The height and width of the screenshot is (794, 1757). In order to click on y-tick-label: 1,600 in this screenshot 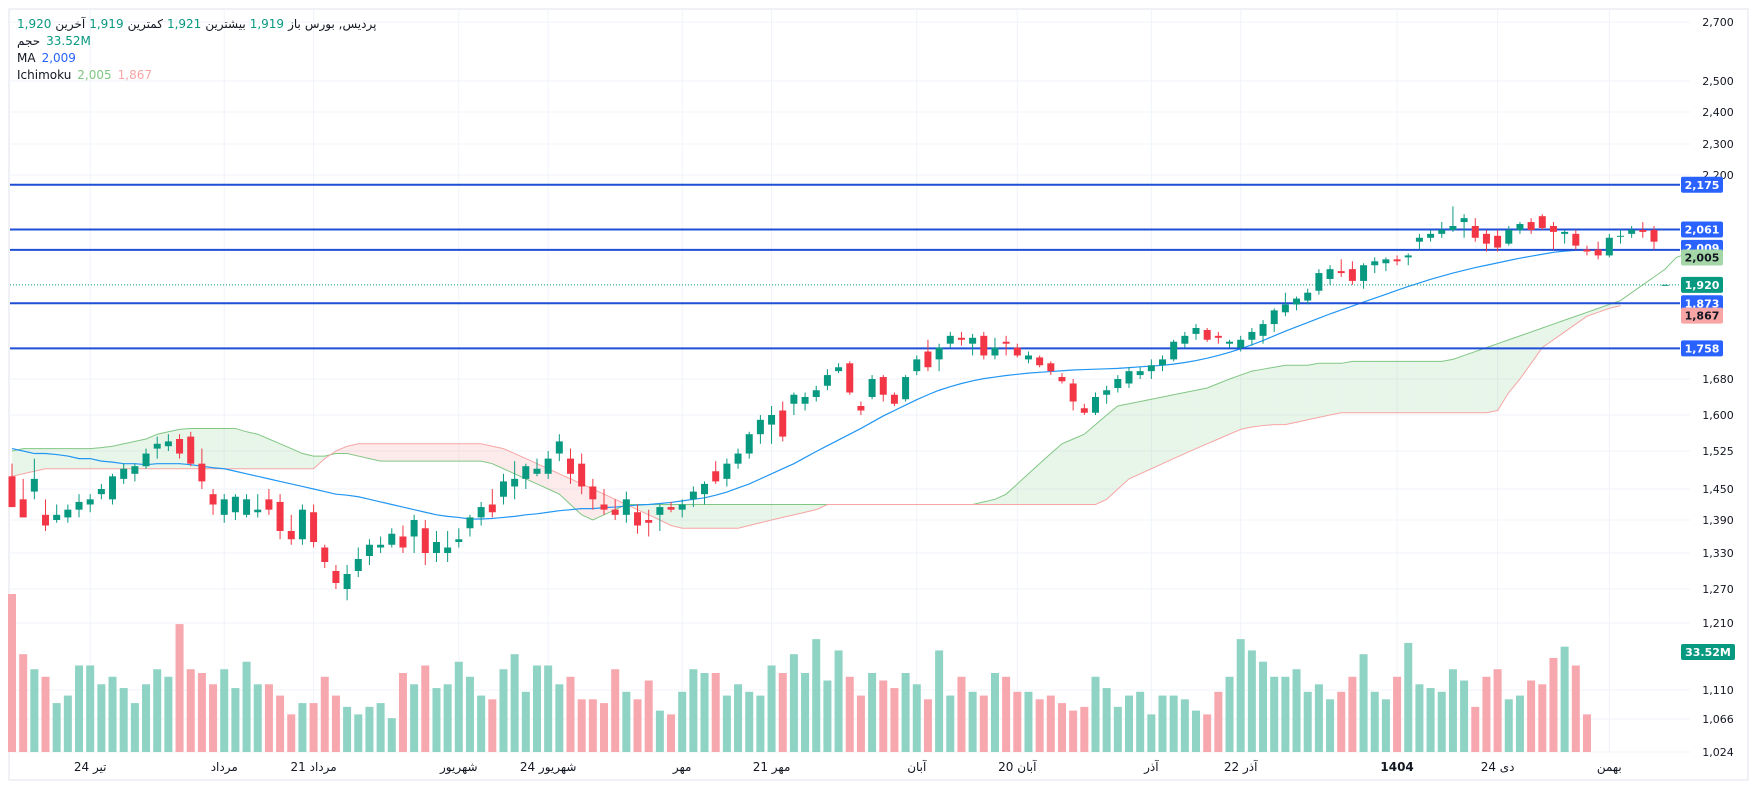, I will do `click(1718, 415)`.